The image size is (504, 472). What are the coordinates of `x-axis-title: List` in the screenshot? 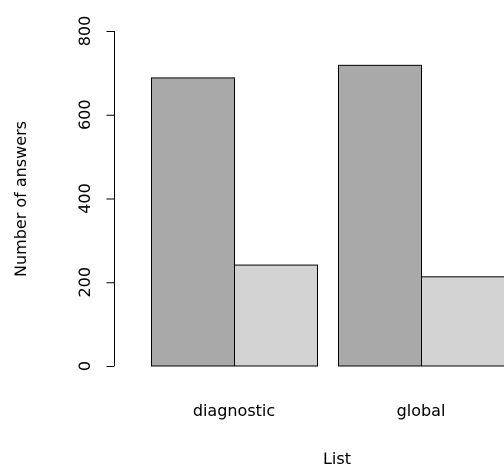 It's located at (337, 458).